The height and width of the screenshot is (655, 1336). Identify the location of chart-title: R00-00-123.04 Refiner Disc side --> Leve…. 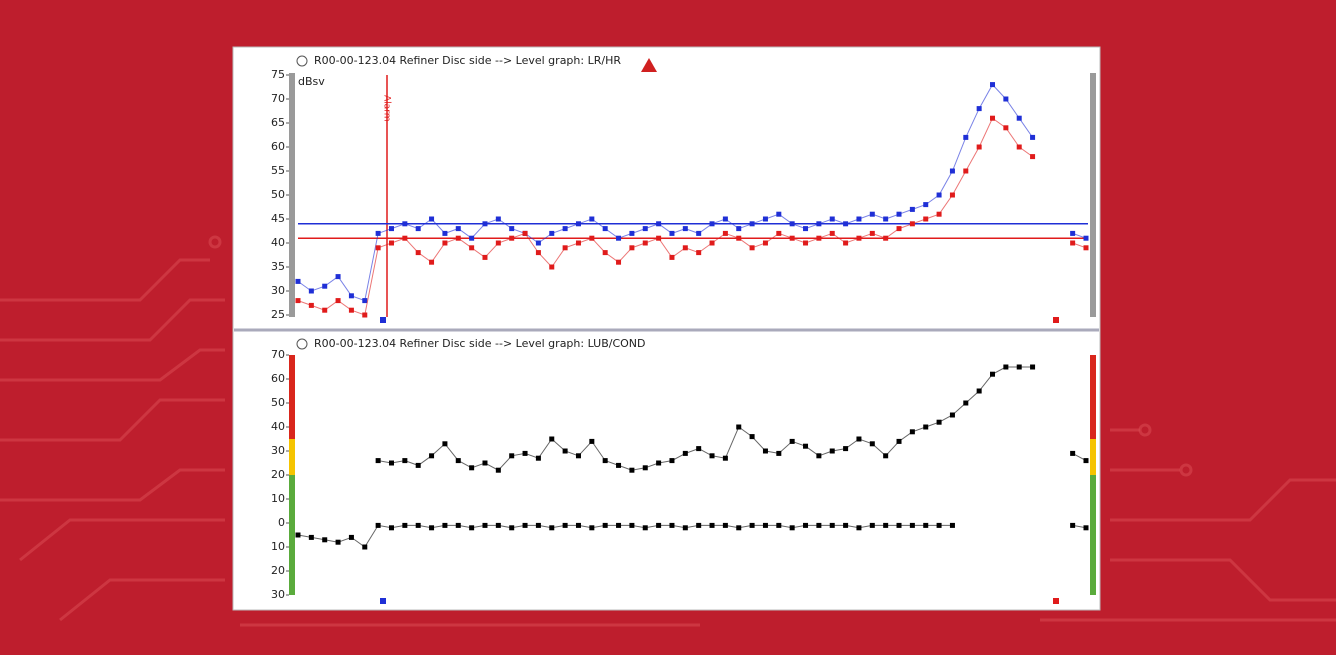
(467, 60).